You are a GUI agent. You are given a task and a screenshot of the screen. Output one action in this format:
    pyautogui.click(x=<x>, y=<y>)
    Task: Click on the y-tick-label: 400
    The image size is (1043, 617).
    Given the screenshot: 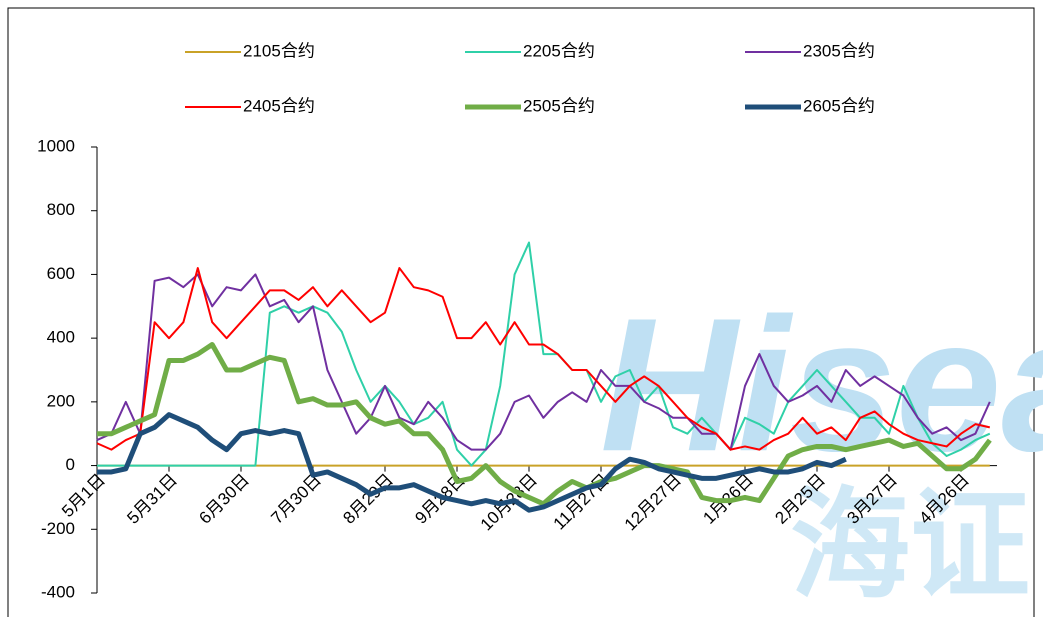 What is the action you would take?
    pyautogui.click(x=61, y=337)
    